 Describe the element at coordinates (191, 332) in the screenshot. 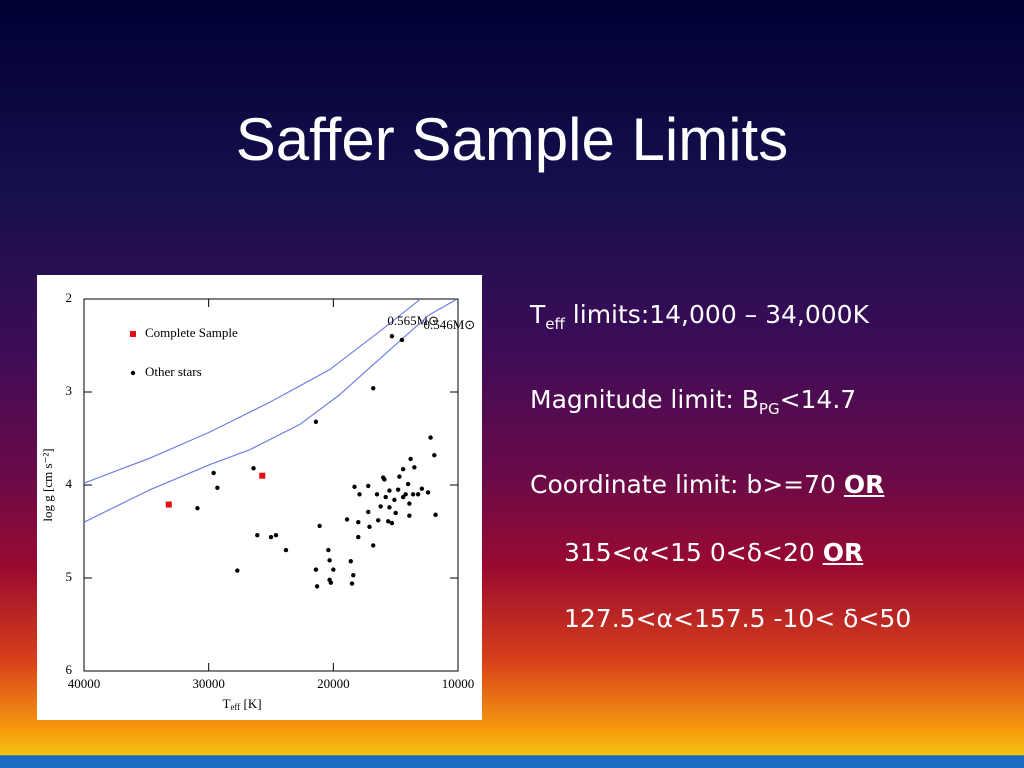

I see `legend-label: Complete Sample` at that location.